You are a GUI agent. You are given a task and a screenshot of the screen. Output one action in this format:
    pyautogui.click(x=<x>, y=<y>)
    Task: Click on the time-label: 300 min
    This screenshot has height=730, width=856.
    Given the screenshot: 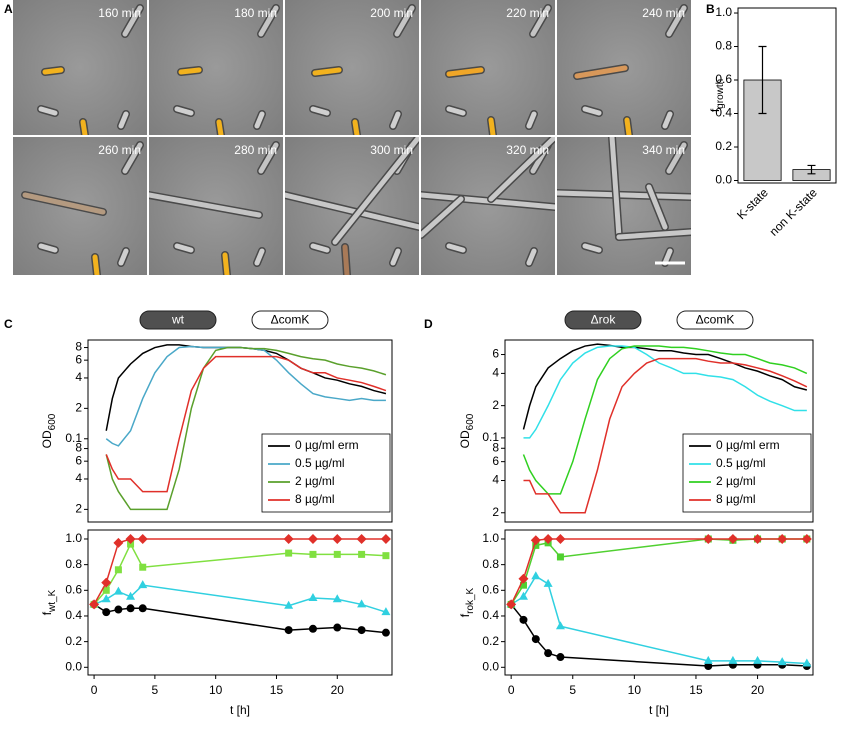 What is the action you would take?
    pyautogui.click(x=391, y=150)
    